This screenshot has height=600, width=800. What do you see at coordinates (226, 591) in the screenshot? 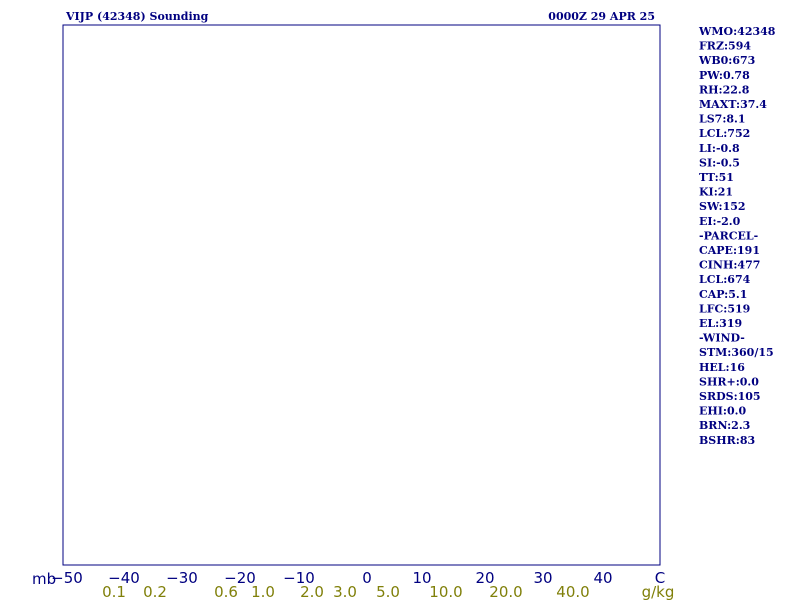
I see `mixing-ratio-tick-label: 0.6` at bounding box center [226, 591].